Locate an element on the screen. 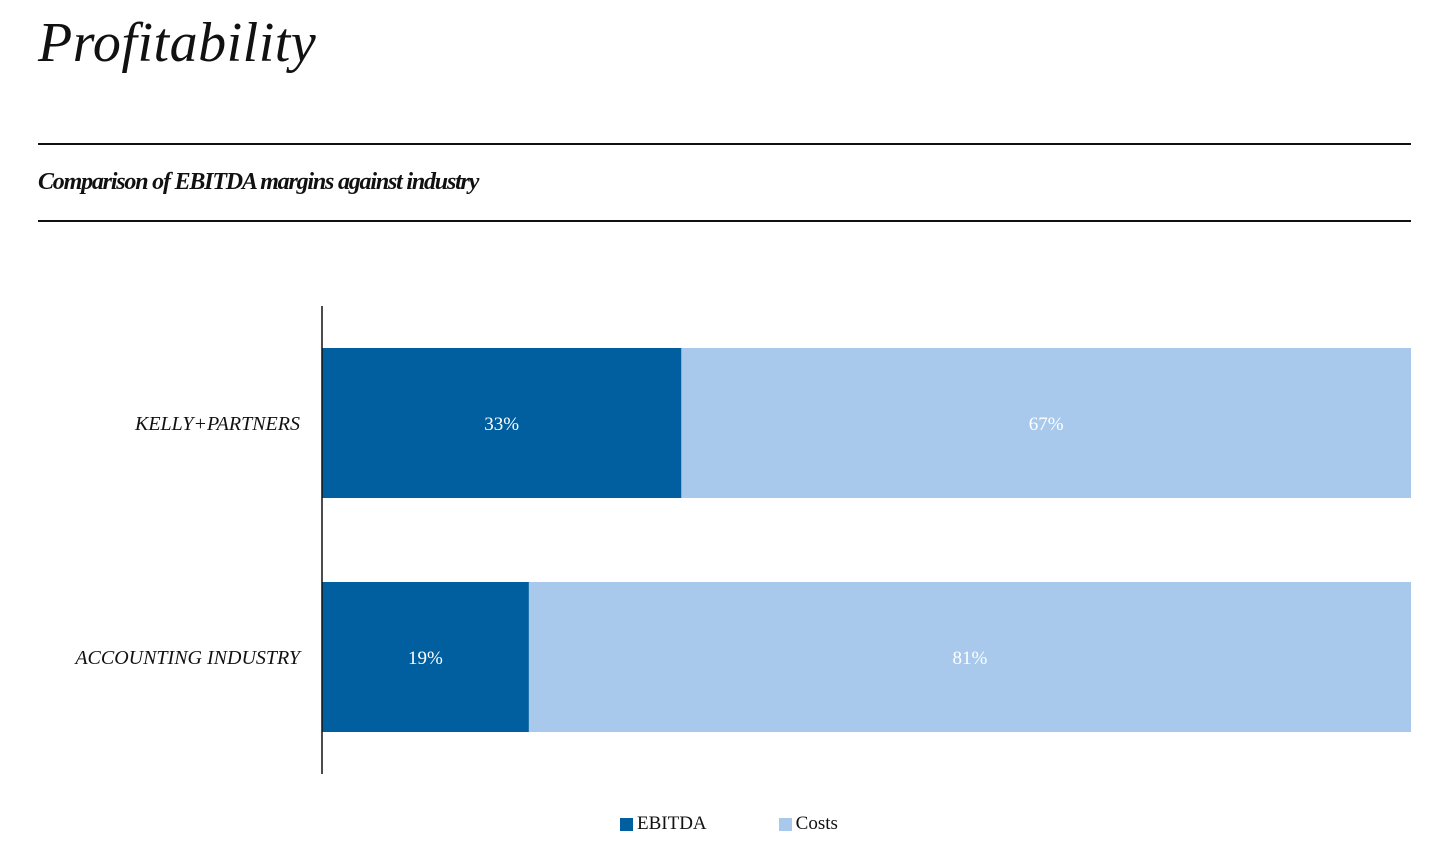 The width and height of the screenshot is (1456, 866). legend-item-costs: Costs is located at coordinates (808, 824).